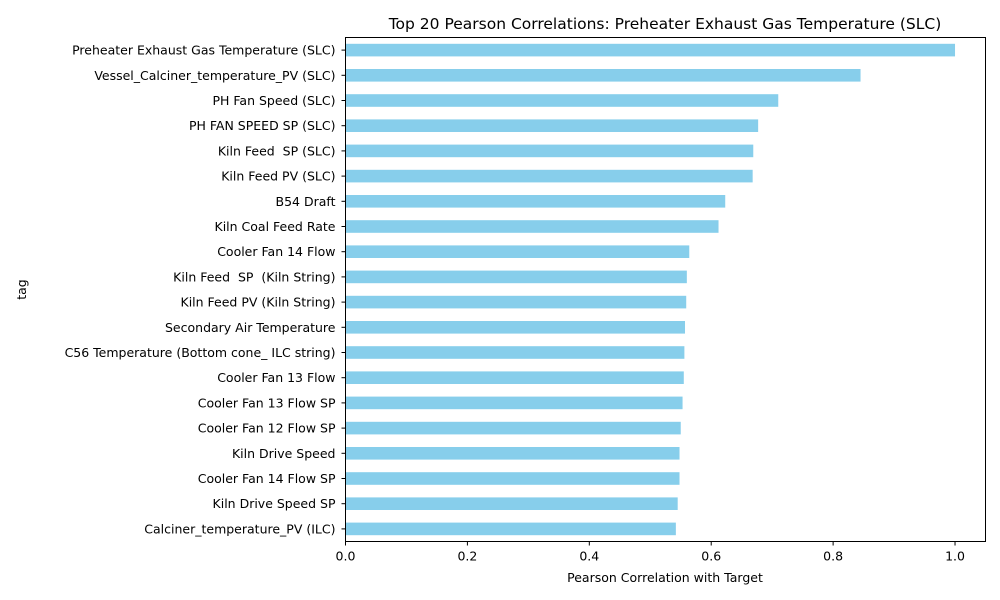  What do you see at coordinates (665, 577) in the screenshot?
I see `x-axis-label: Pearson Correlation with Target` at bounding box center [665, 577].